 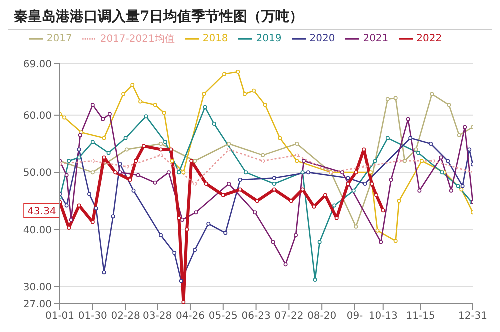 What do you see at coordinates (421, 316) in the screenshot?
I see `x-tick-label: 11-15` at bounding box center [421, 316].